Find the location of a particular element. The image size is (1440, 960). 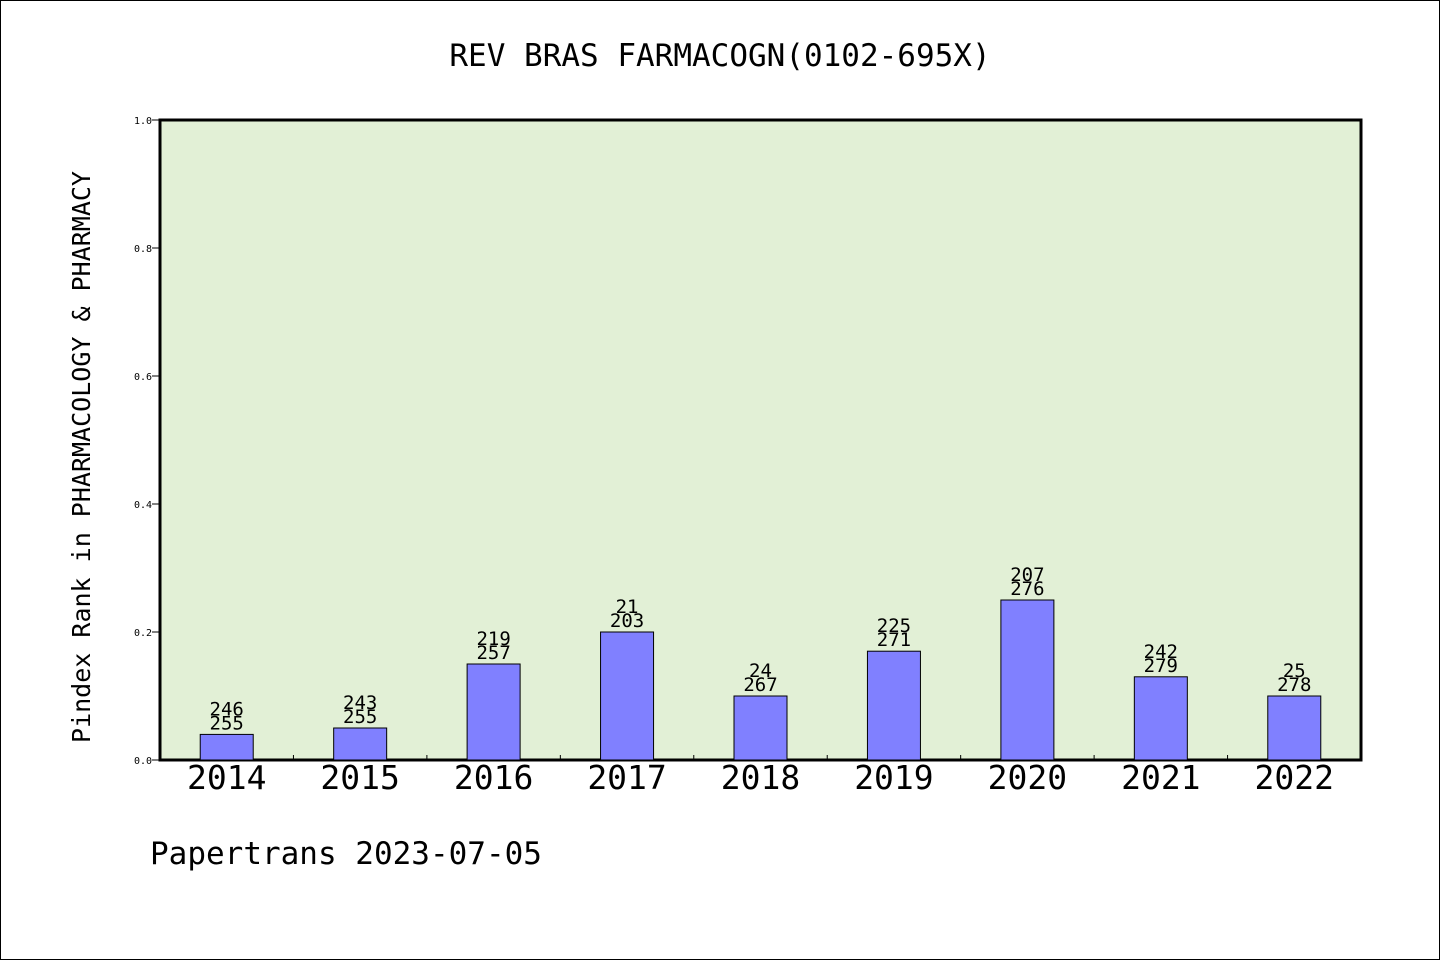

x-tick-label: 2015 is located at coordinates (359, 777).